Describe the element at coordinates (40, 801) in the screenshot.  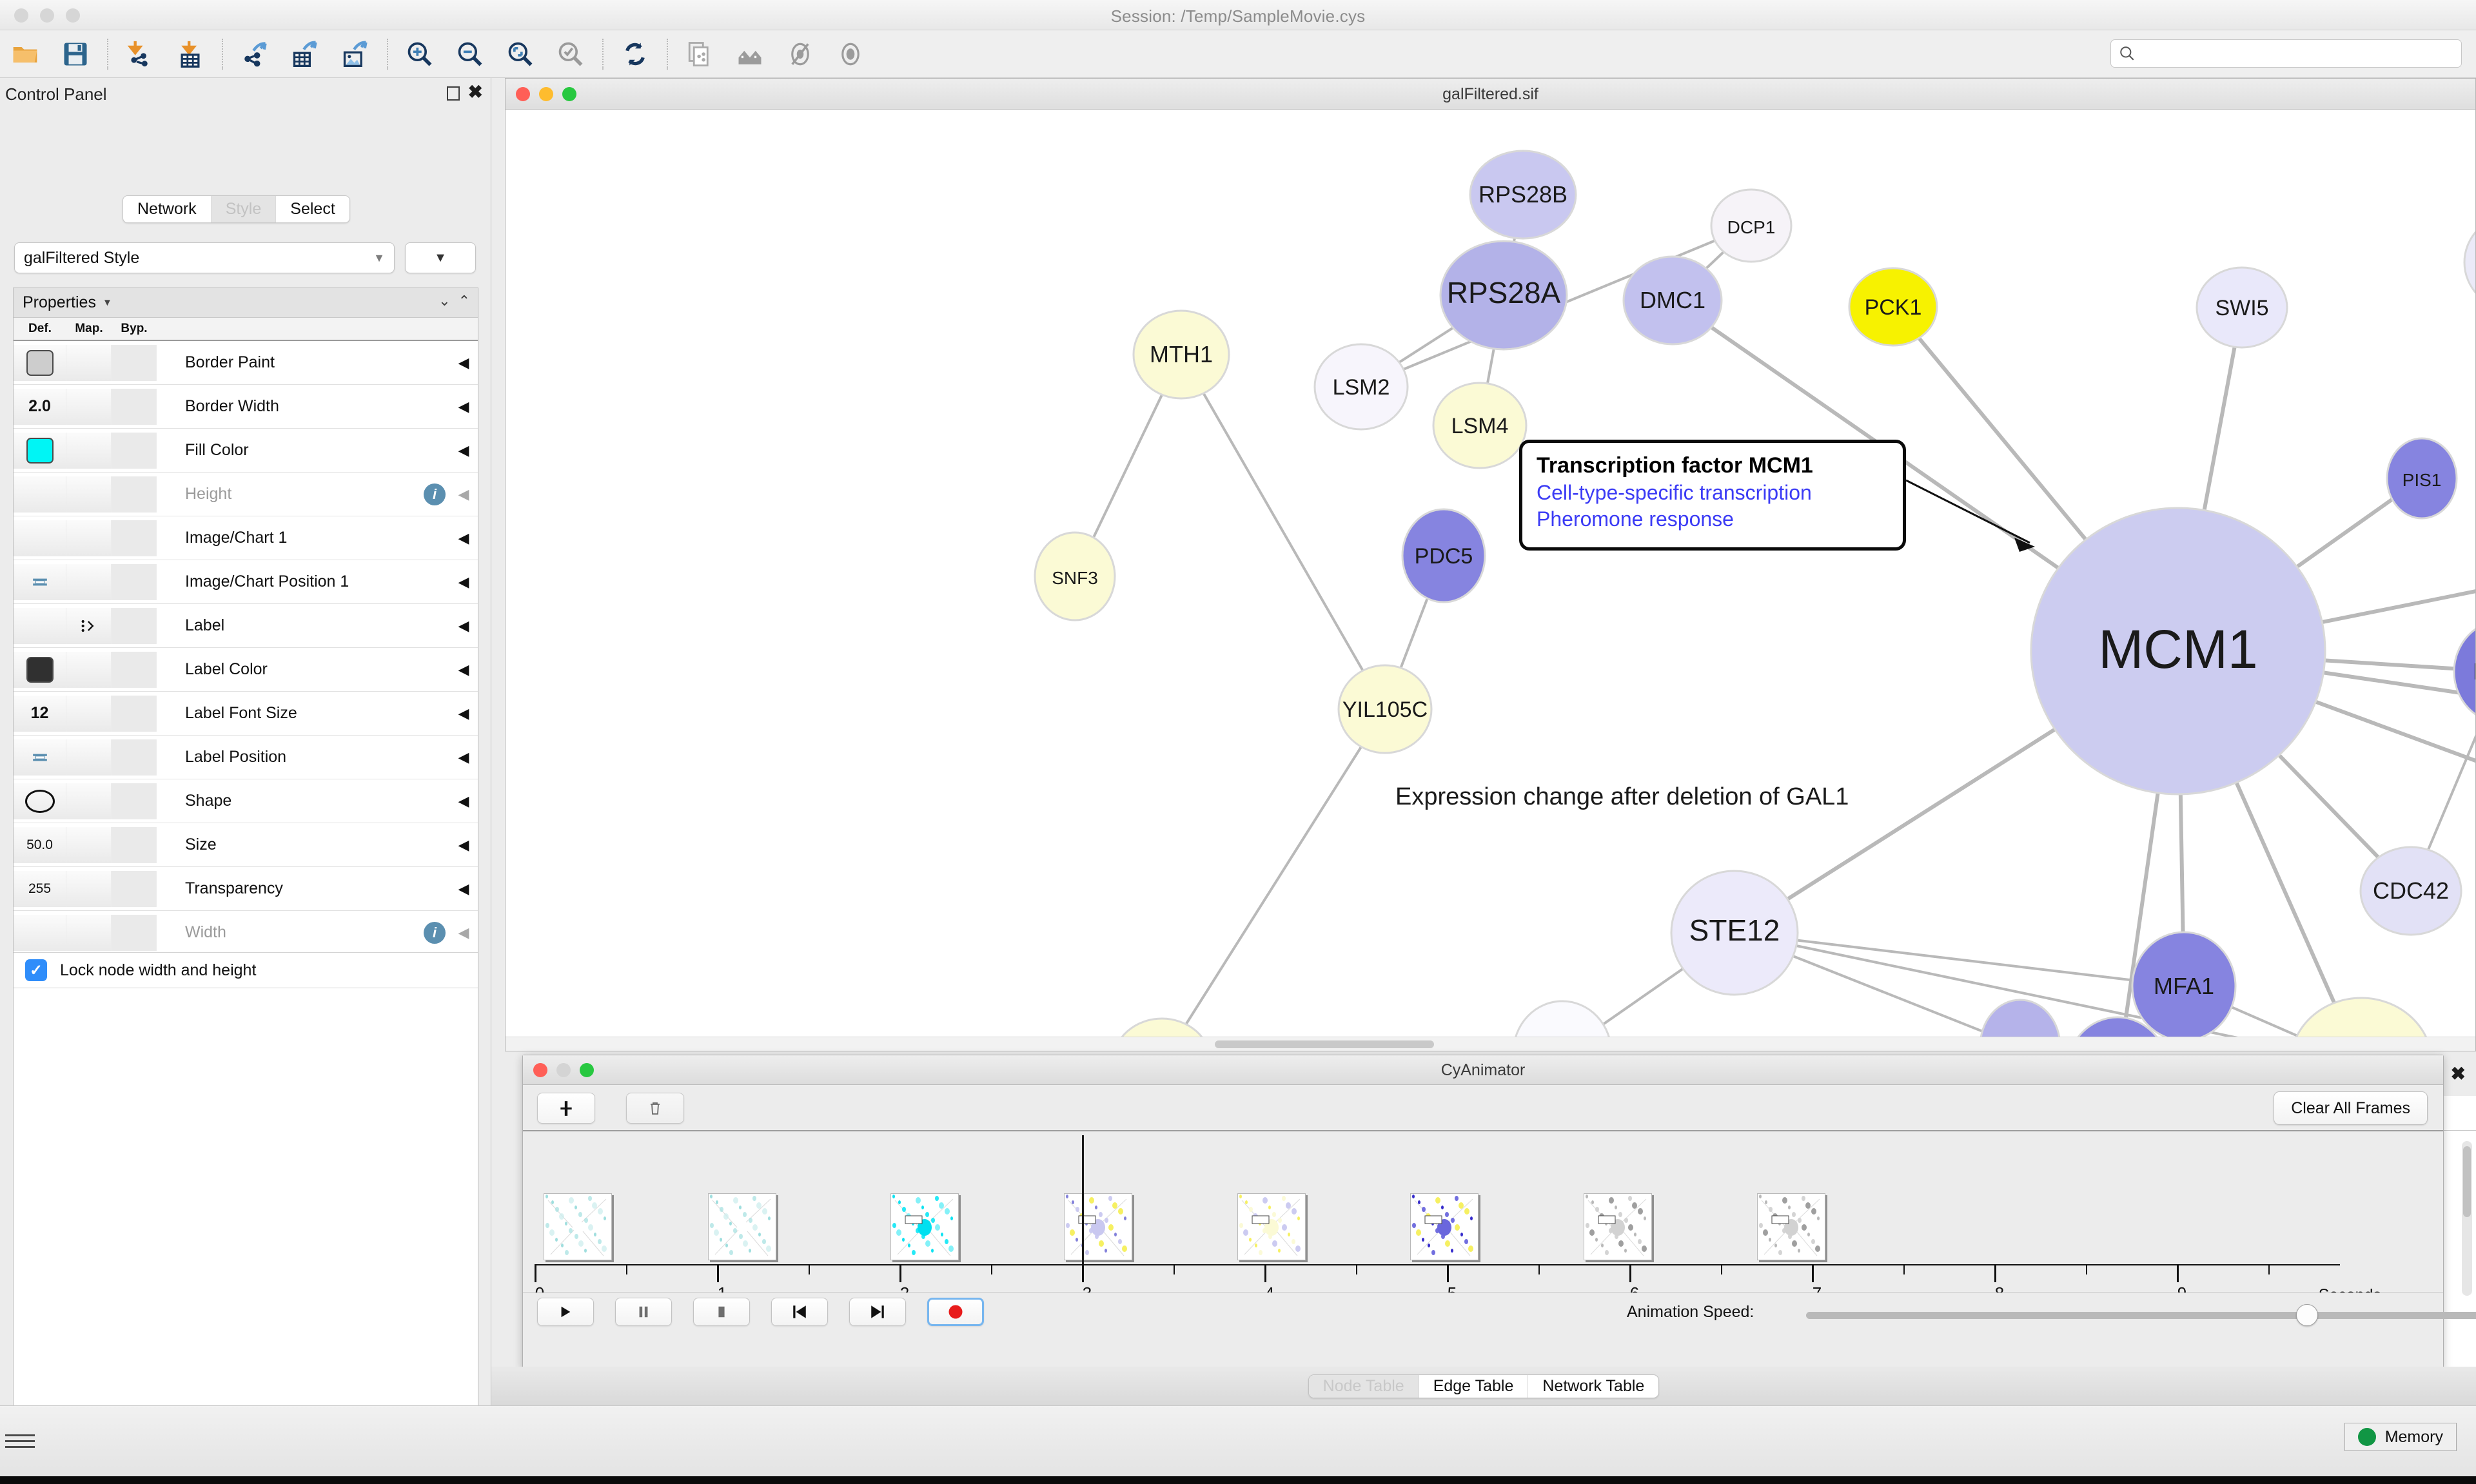
I see `ellipse-shape-icon` at that location.